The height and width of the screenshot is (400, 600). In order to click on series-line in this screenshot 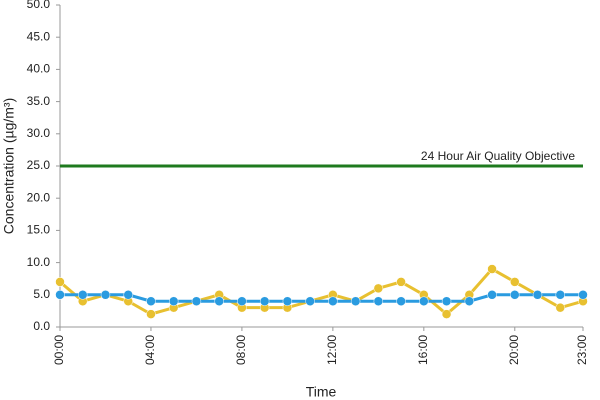, I will do `click(321, 292)`.